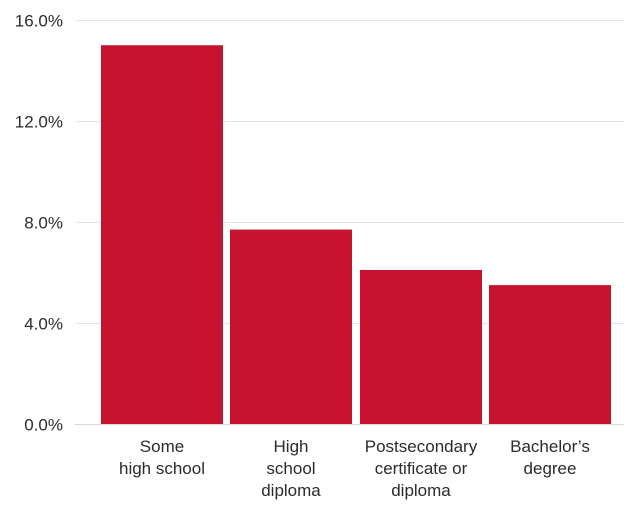  What do you see at coordinates (550, 446) in the screenshot?
I see `x-category-label-line: Bachelor’s` at bounding box center [550, 446].